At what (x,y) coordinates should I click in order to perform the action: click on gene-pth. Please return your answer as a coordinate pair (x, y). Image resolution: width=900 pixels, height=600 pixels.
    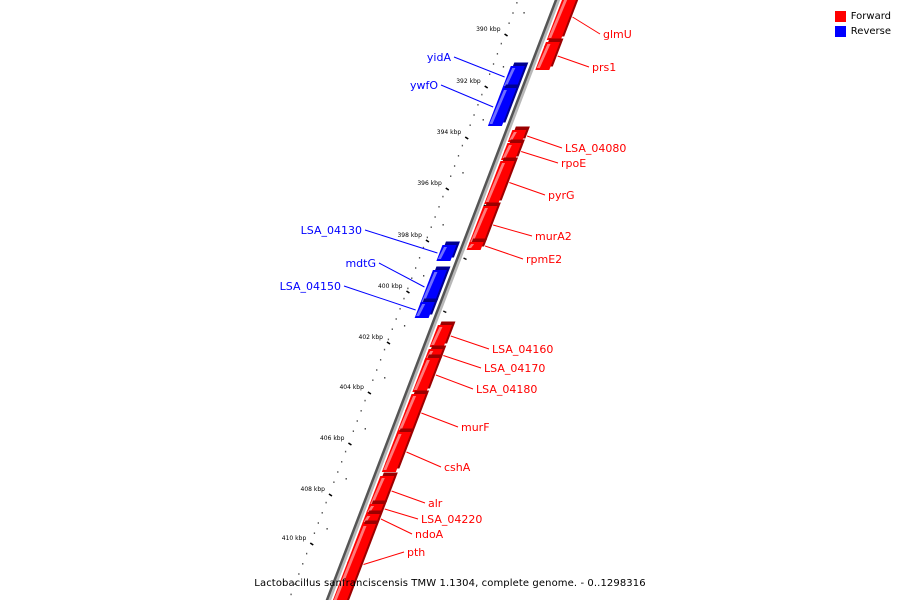
    Looking at the image, I should click on (355, 560).